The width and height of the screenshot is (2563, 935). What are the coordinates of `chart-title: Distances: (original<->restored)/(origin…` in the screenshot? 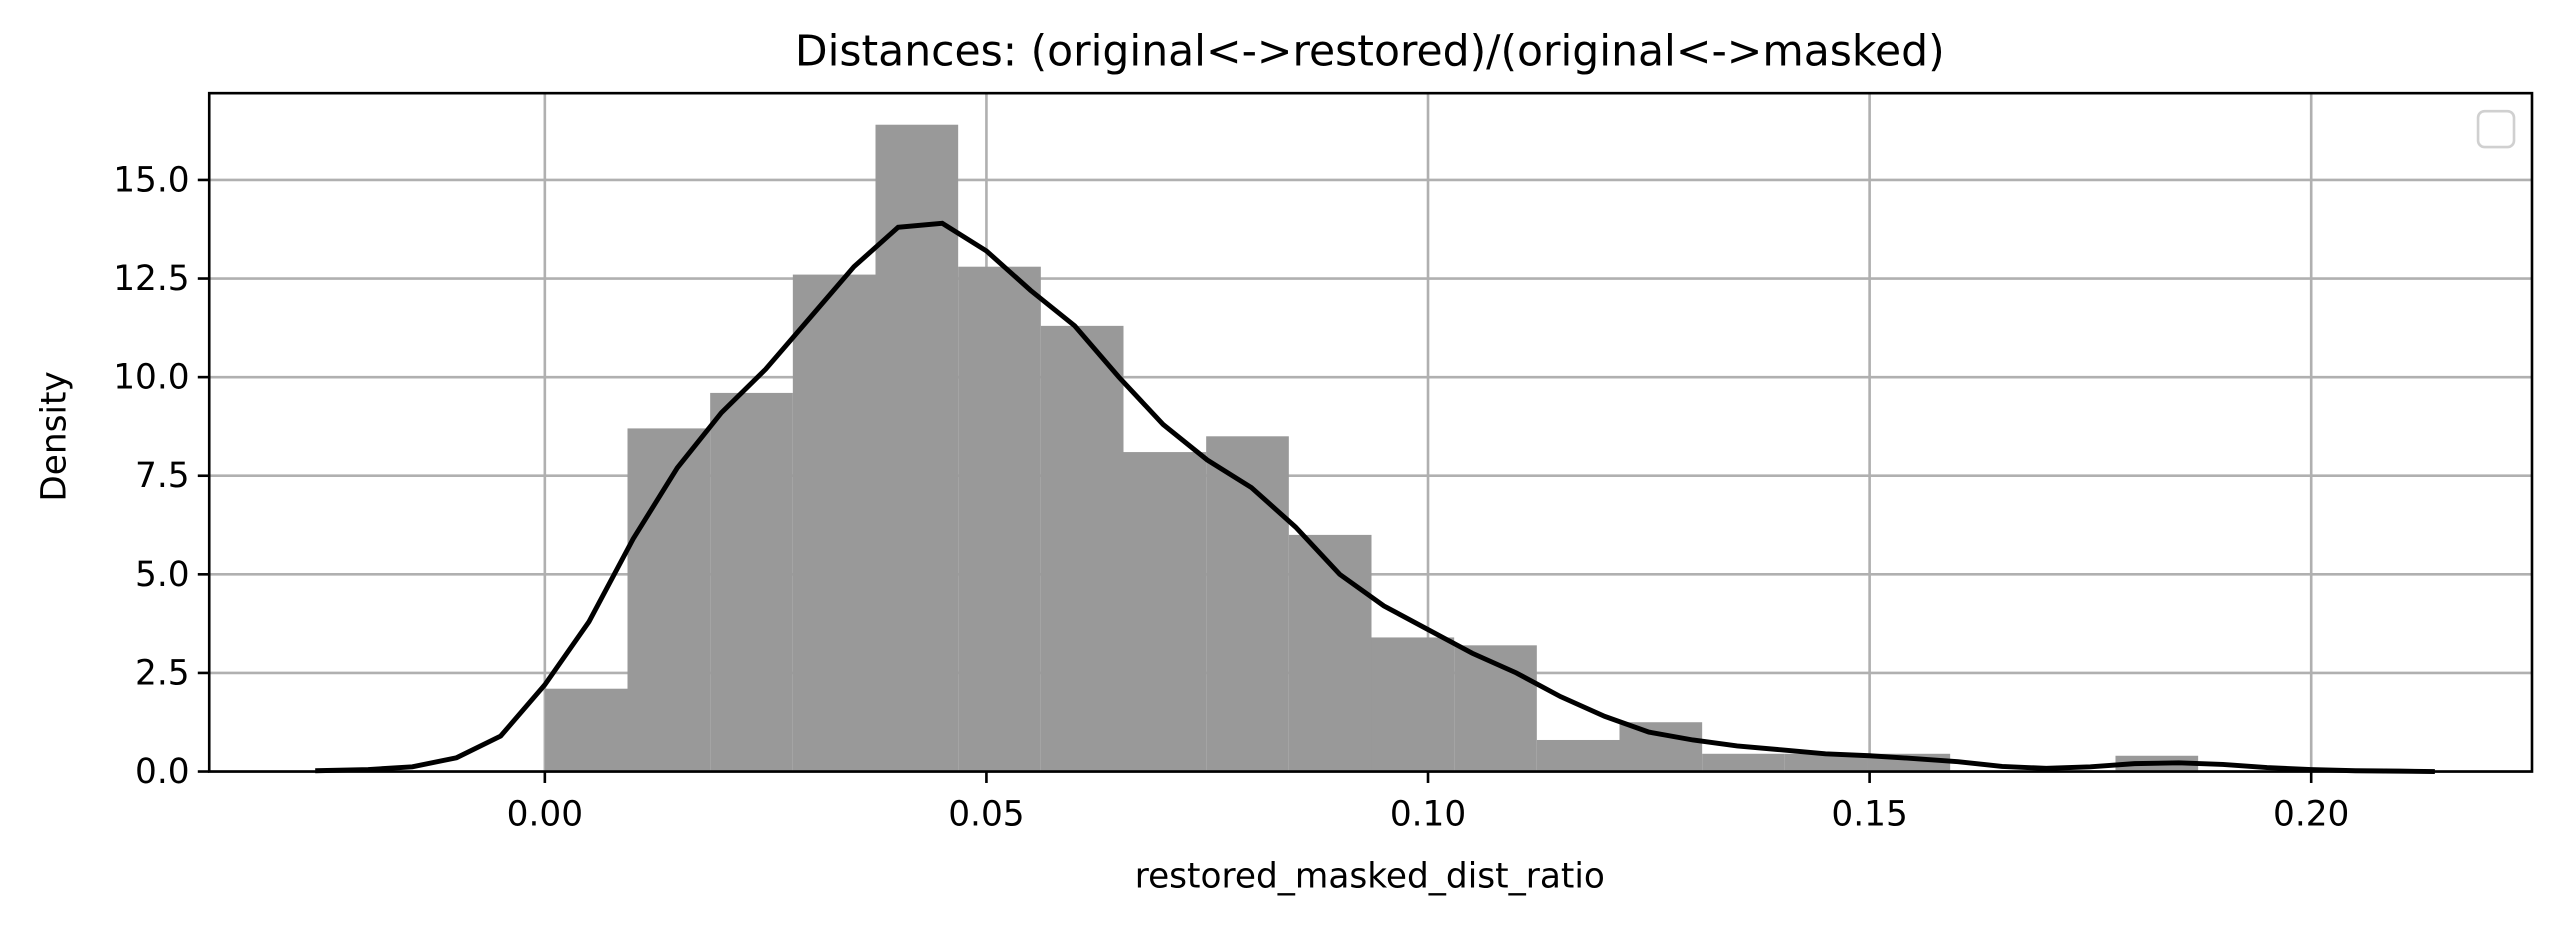 It's located at (1370, 51).